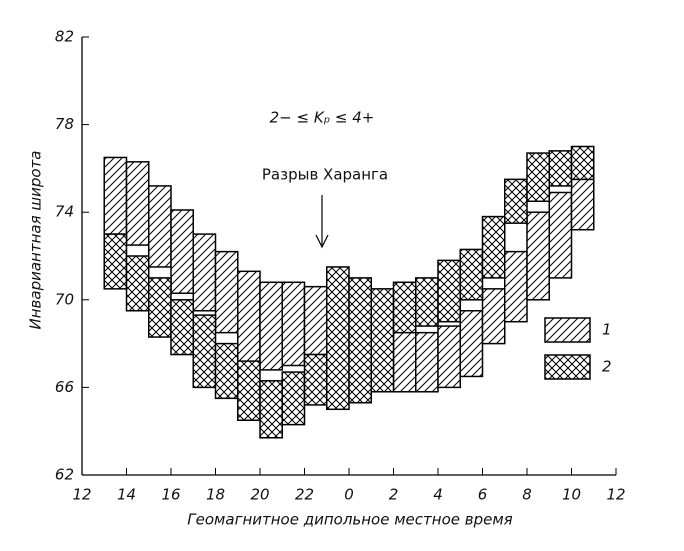  Describe the element at coordinates (64, 212) in the screenshot. I see `y-tick-label: 74` at that location.